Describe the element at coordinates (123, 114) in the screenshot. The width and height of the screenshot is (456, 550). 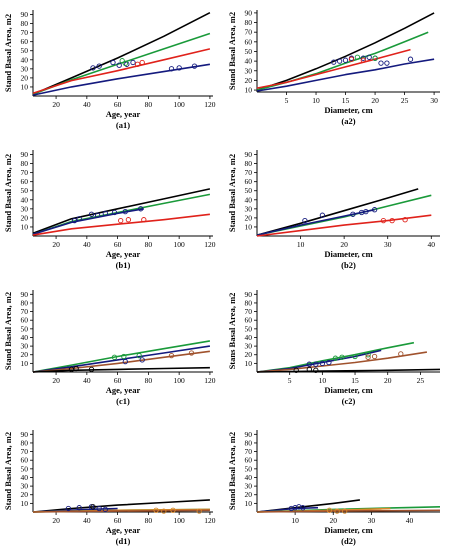
I see `x-axis-label: Age, year` at that location.